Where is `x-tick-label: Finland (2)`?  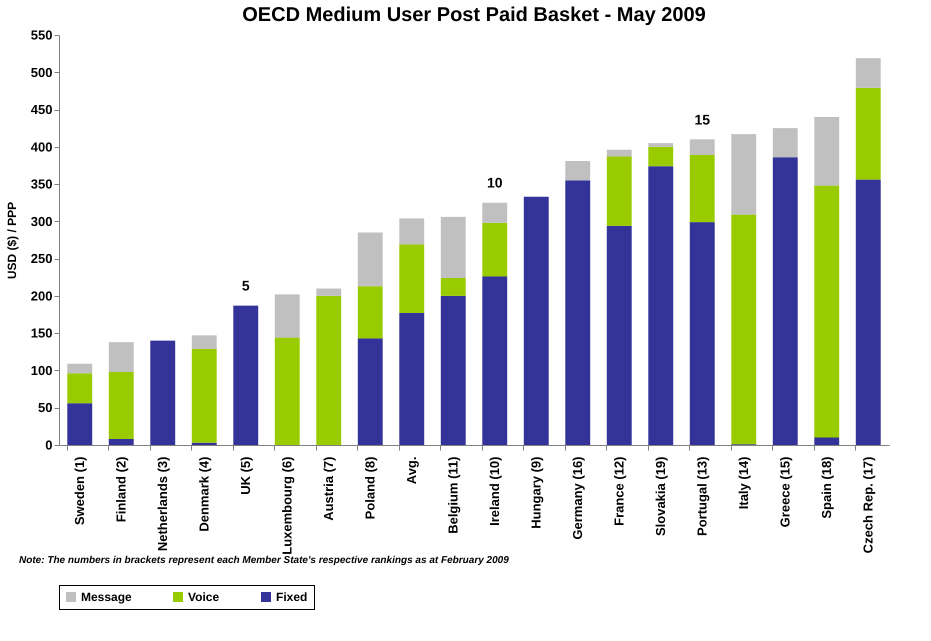 x-tick-label: Finland (2) is located at coordinates (120, 489).